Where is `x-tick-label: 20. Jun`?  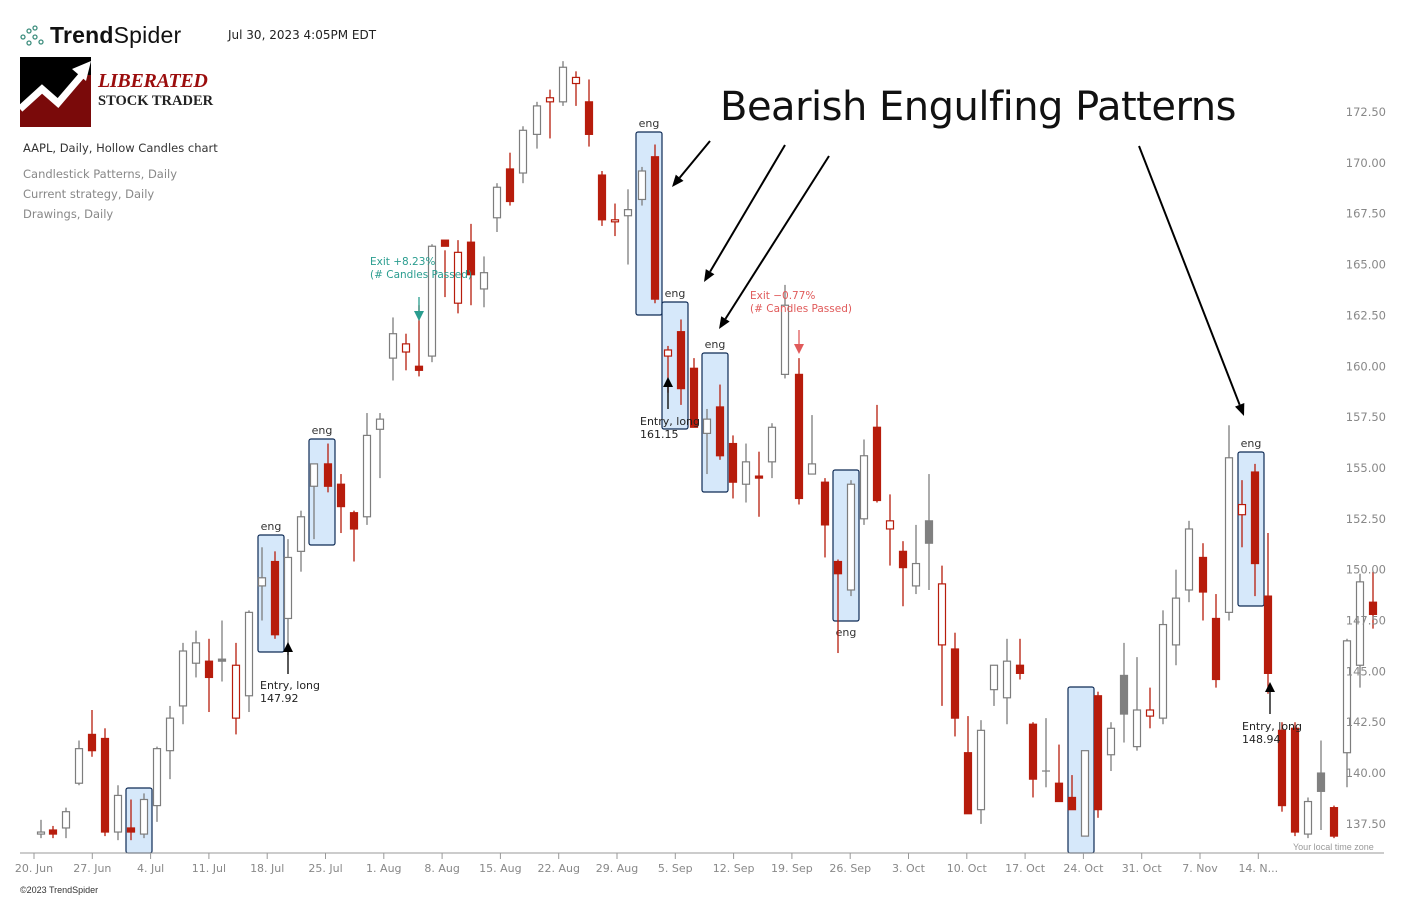 x-tick-label: 20. Jun is located at coordinates (34, 868).